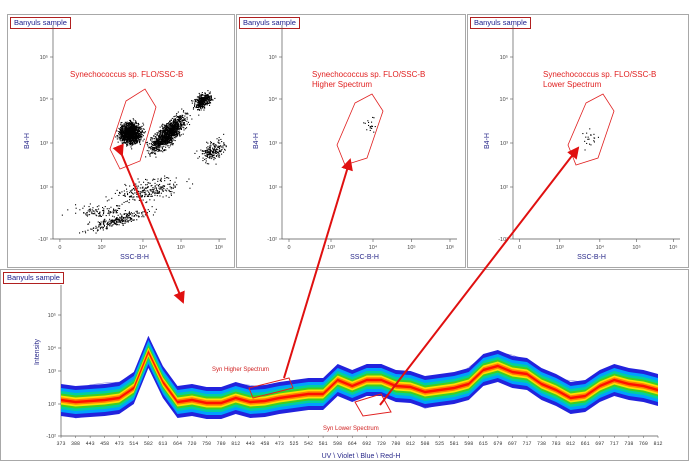 This screenshot has height=462, width=689. What do you see at coordinates (657, 444) in the screenshot?
I see `x-tick-label: 812` at bounding box center [657, 444].